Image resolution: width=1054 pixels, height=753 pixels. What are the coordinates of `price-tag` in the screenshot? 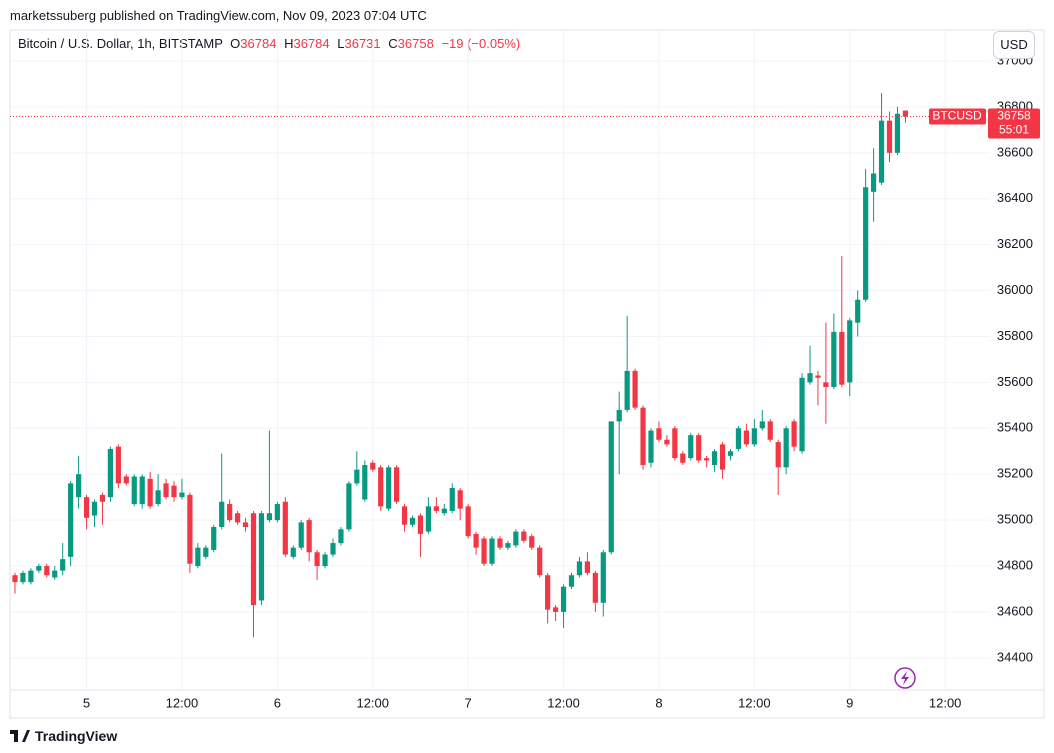 It's located at (1014, 123).